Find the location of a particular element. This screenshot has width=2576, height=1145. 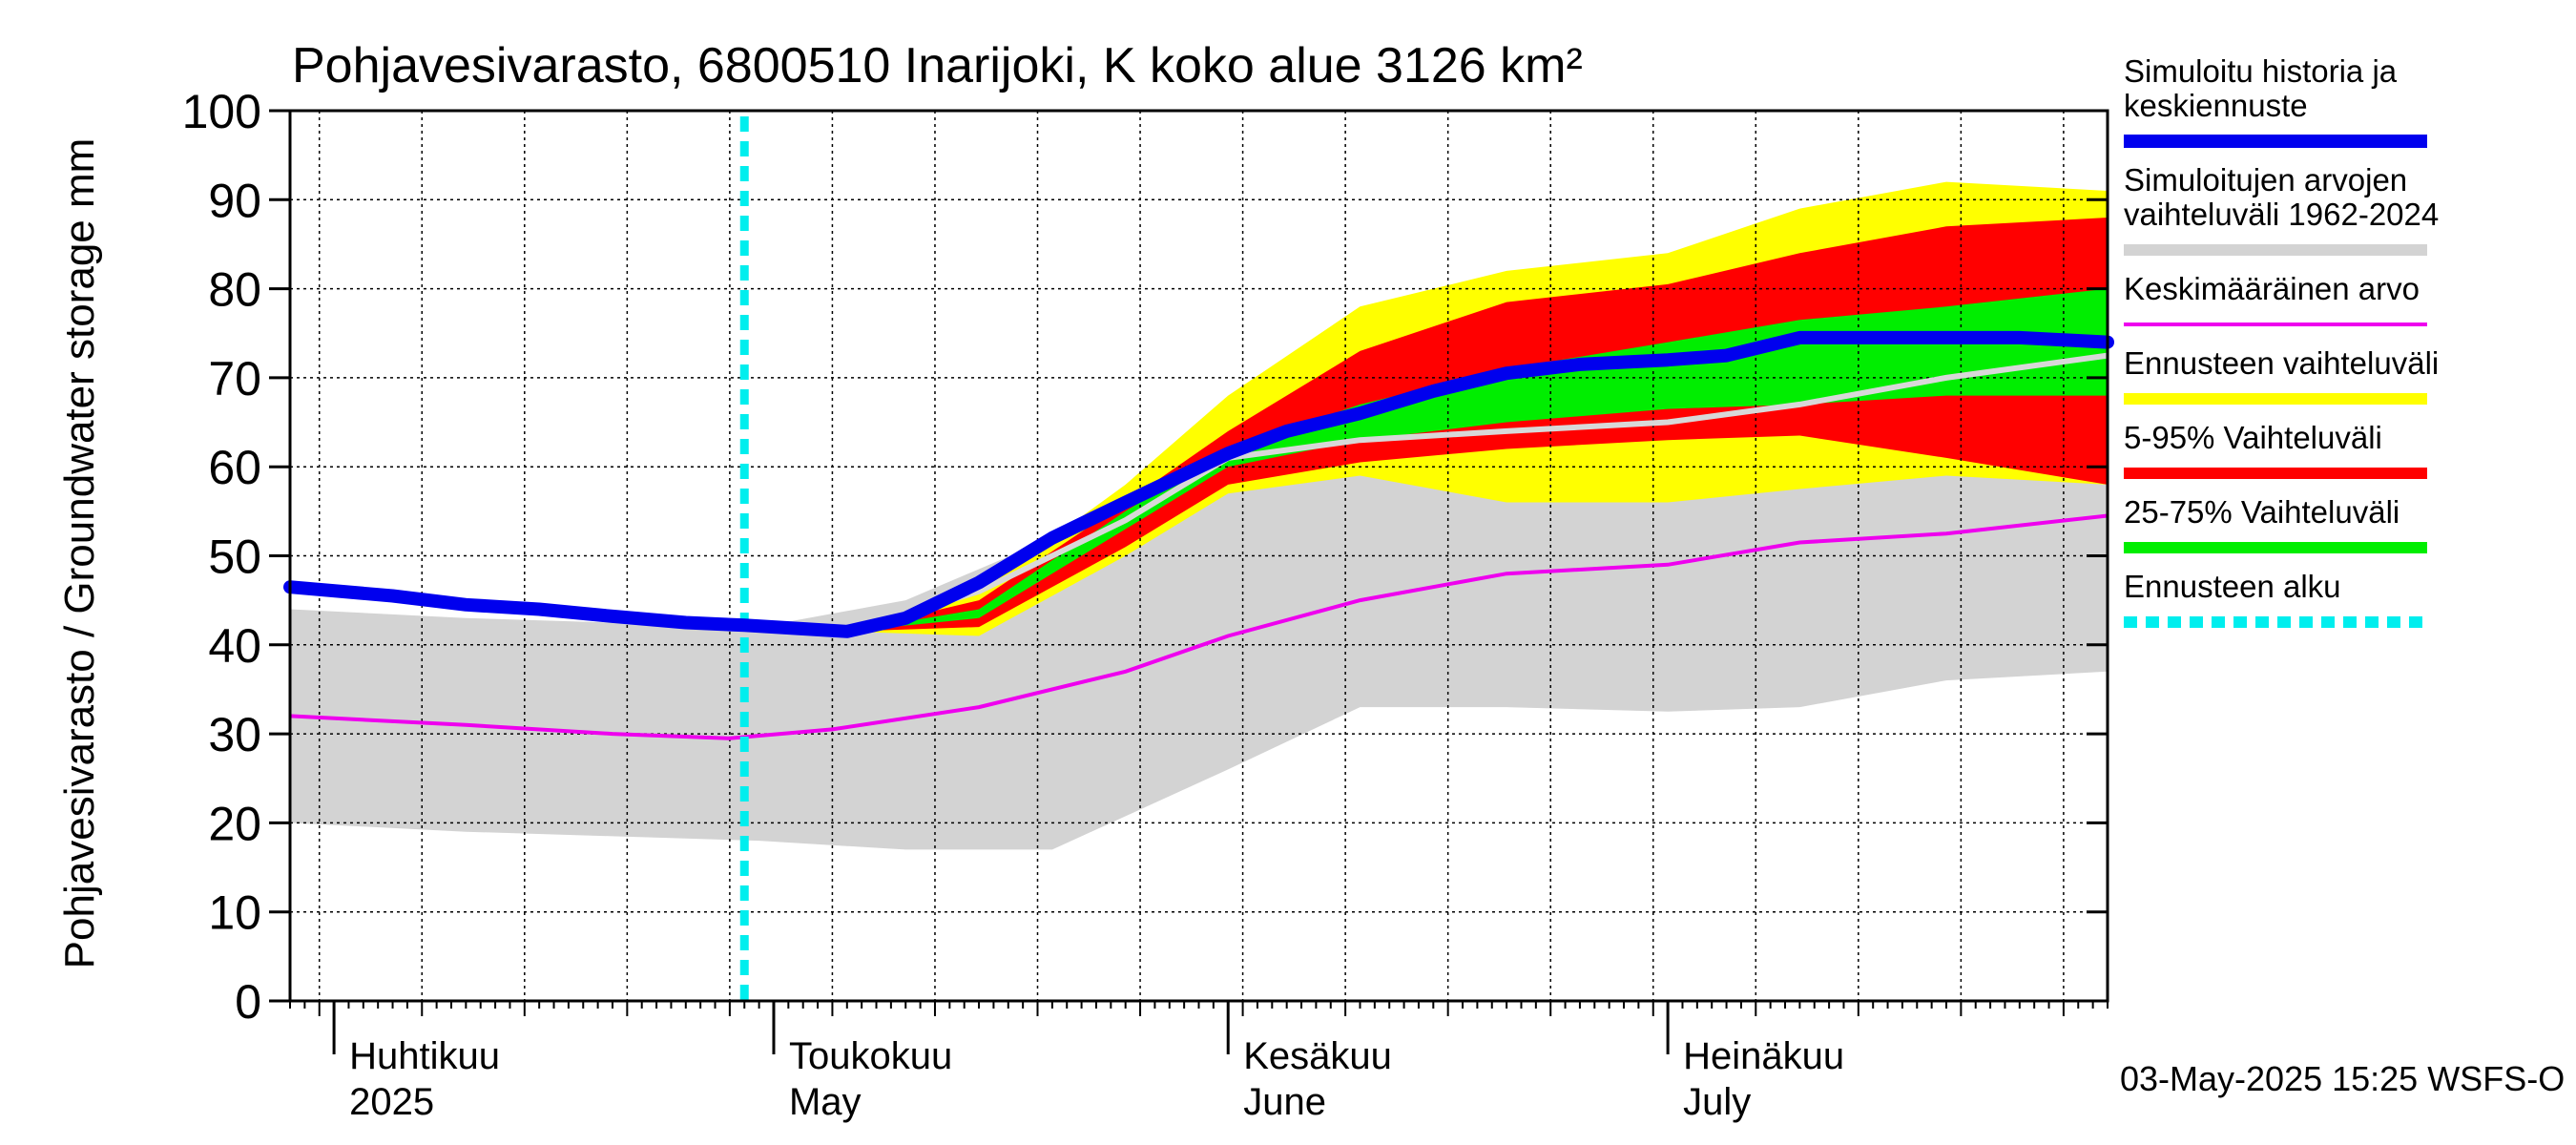

month-label-en: June is located at coordinates (1284, 1102).